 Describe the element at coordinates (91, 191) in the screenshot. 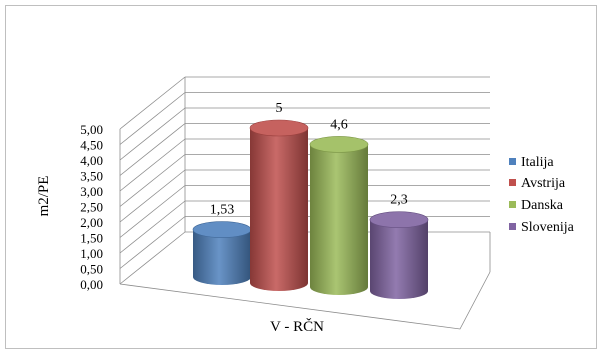

I see `y-tick-label: 3,00` at that location.